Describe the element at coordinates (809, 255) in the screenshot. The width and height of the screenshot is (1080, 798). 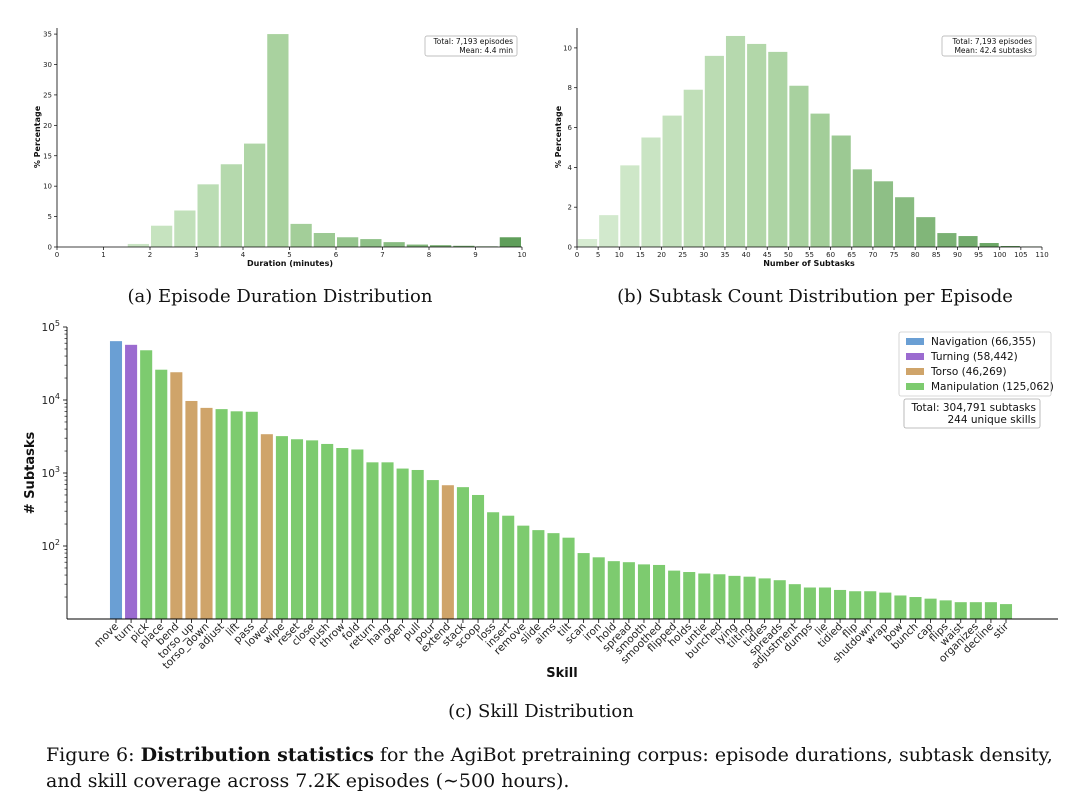
I see `x-tick-label: 55` at that location.